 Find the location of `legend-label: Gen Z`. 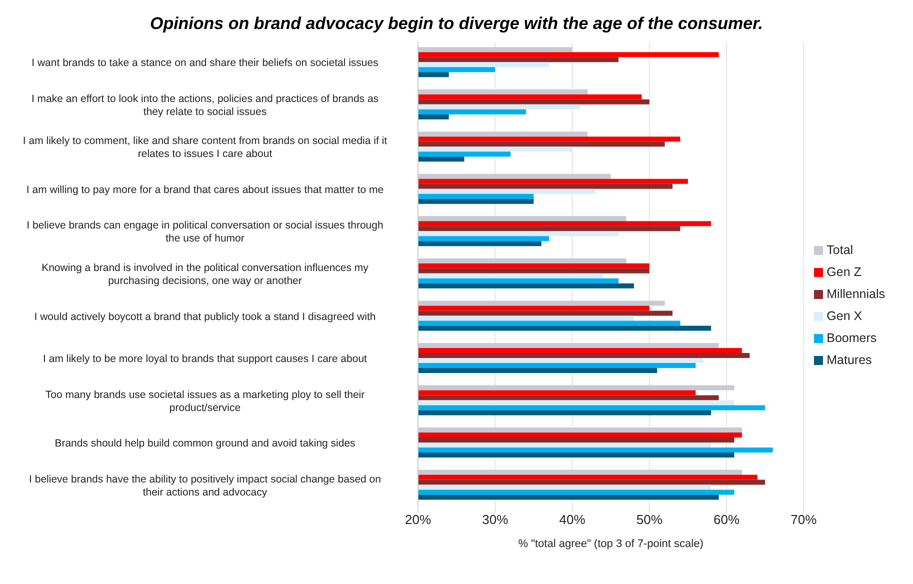

legend-label: Gen Z is located at coordinates (844, 271).